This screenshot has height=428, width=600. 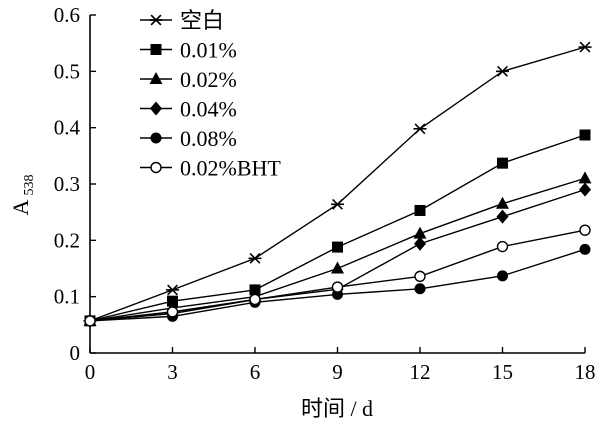 What do you see at coordinates (172, 372) in the screenshot?
I see `x-tick-label: 3` at bounding box center [172, 372].